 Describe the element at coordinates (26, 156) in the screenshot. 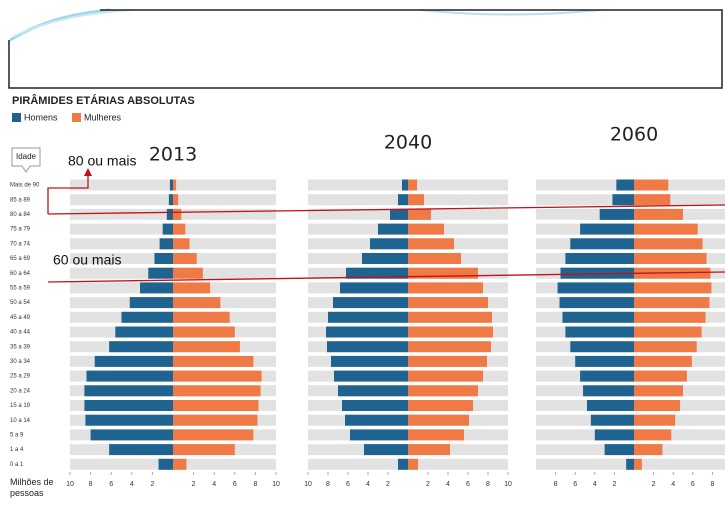

I see `y-axis-label: Idade` at that location.